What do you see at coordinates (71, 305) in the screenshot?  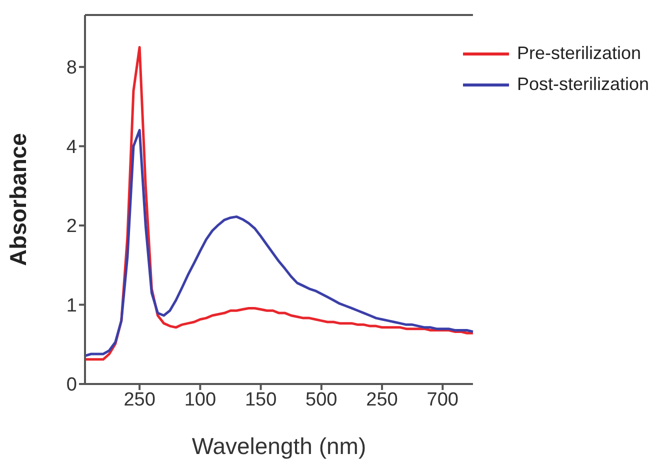 I see `y-tick-label: 1` at bounding box center [71, 305].